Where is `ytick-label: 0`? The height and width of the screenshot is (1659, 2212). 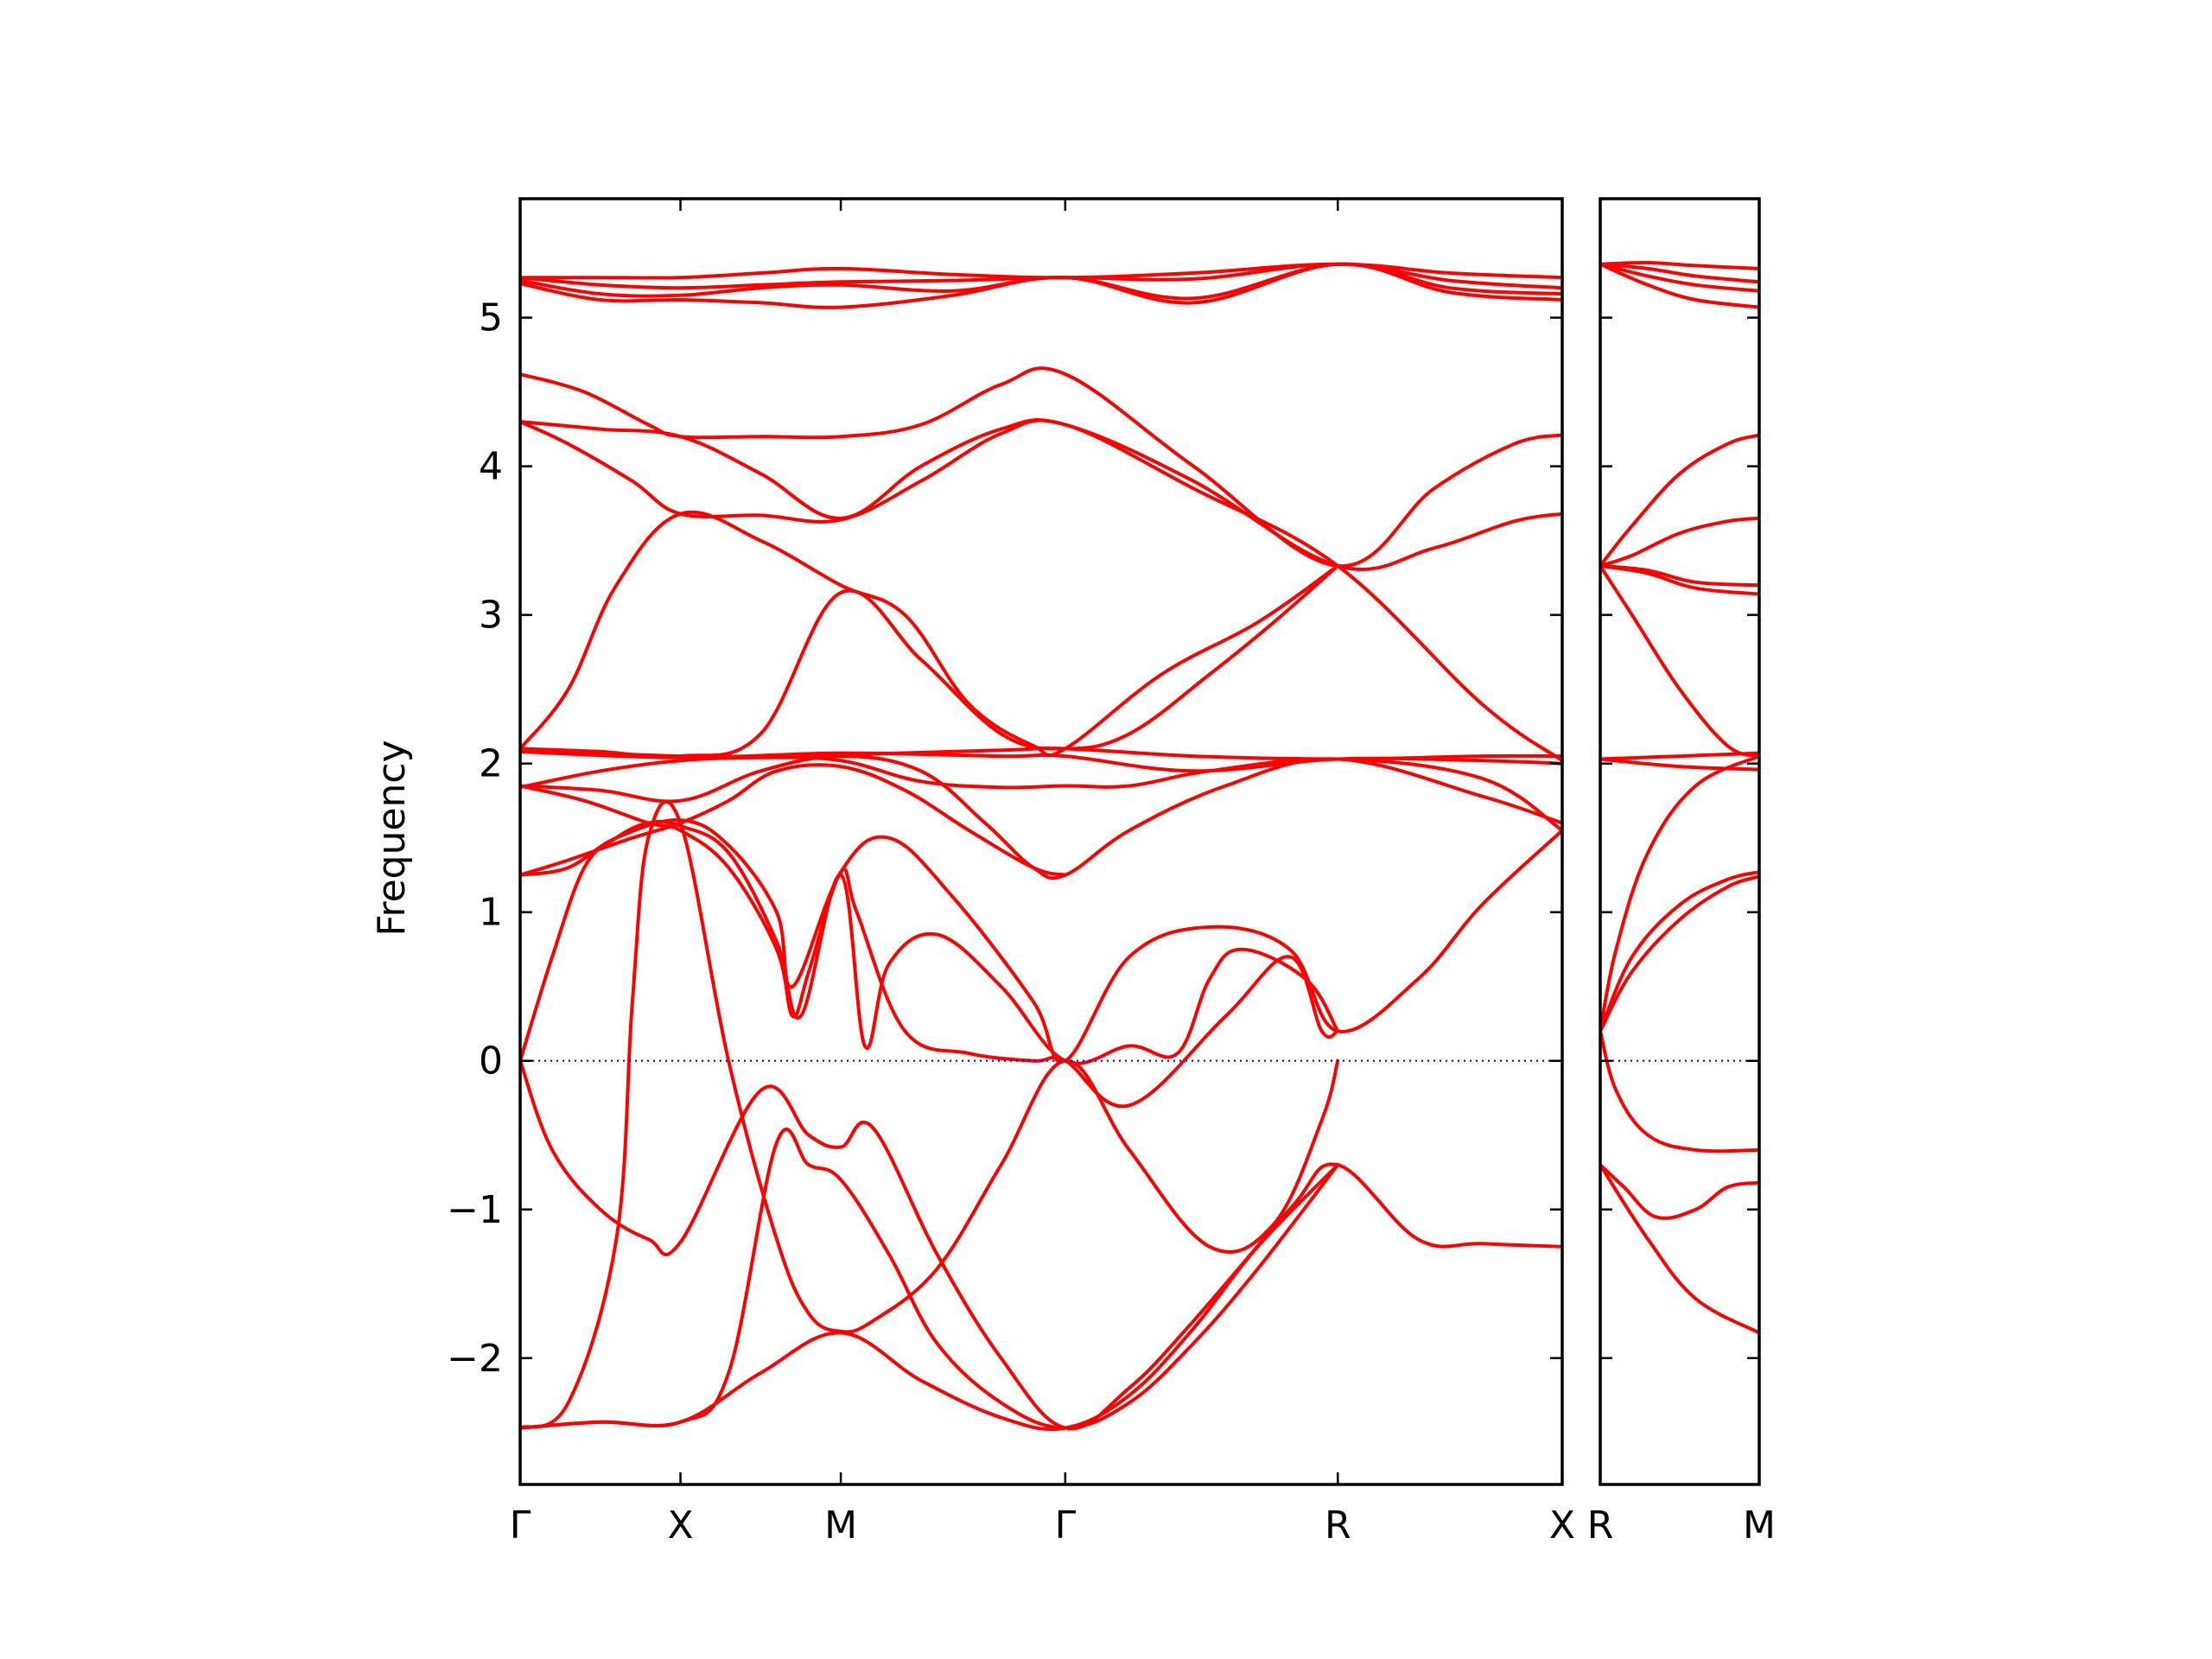 ytick-label: 0 is located at coordinates (491, 1061).